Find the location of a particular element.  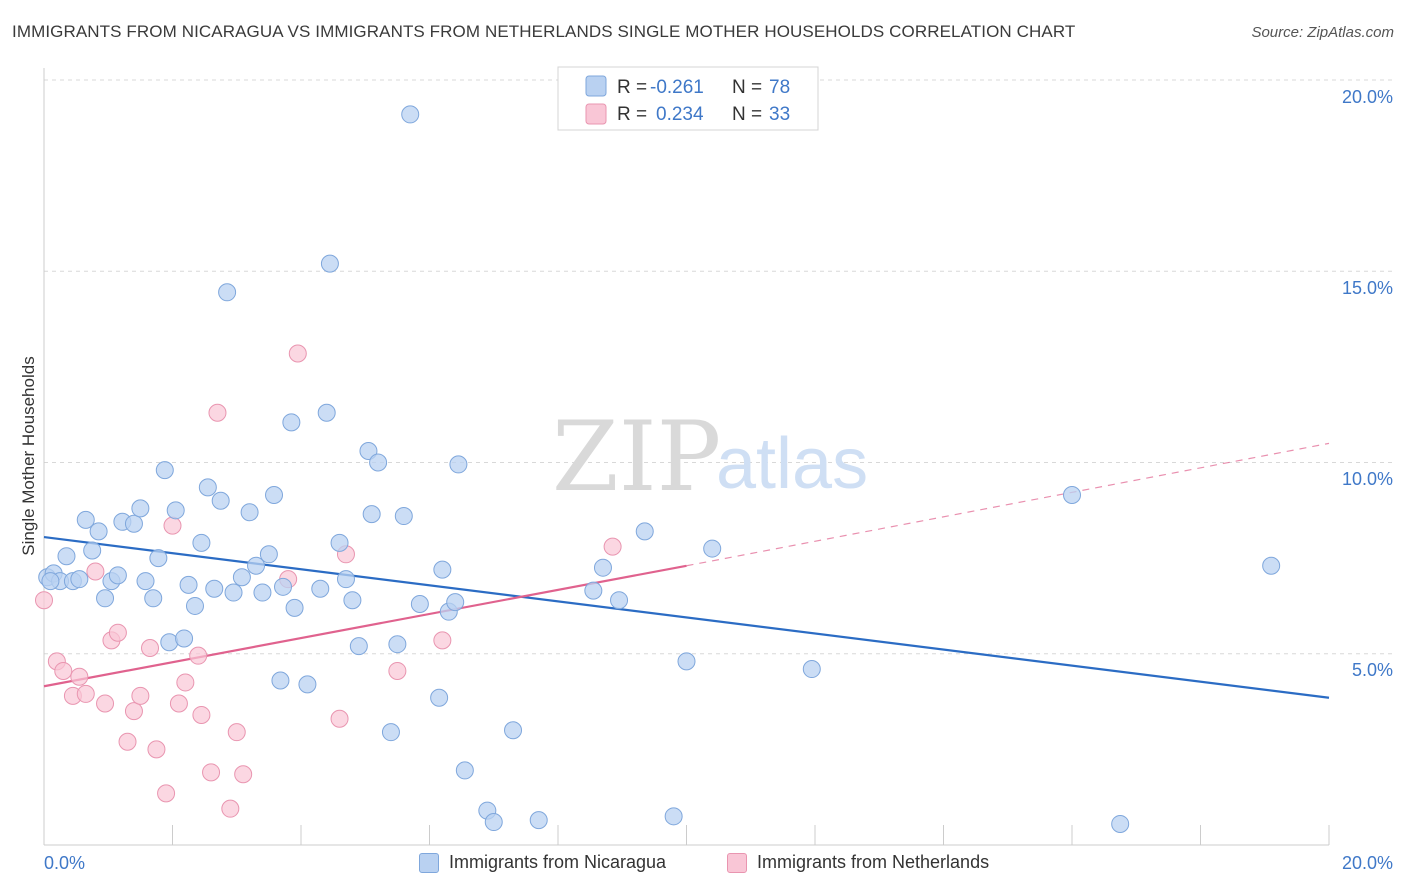

y-tick-label: 5.0% is located at coordinates (1372, 670).